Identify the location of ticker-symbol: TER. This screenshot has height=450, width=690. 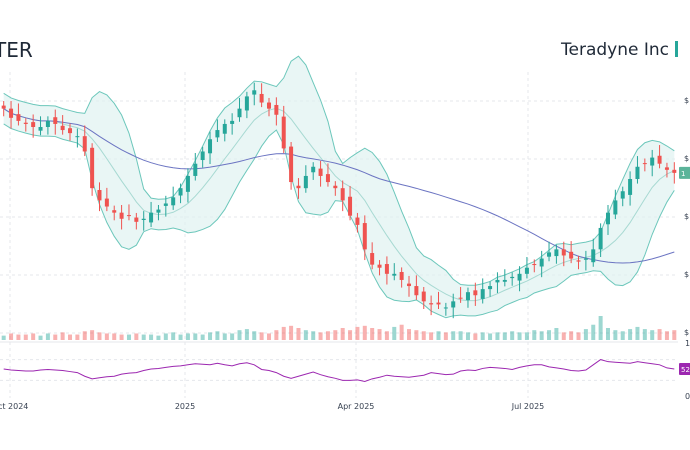
(16, 50).